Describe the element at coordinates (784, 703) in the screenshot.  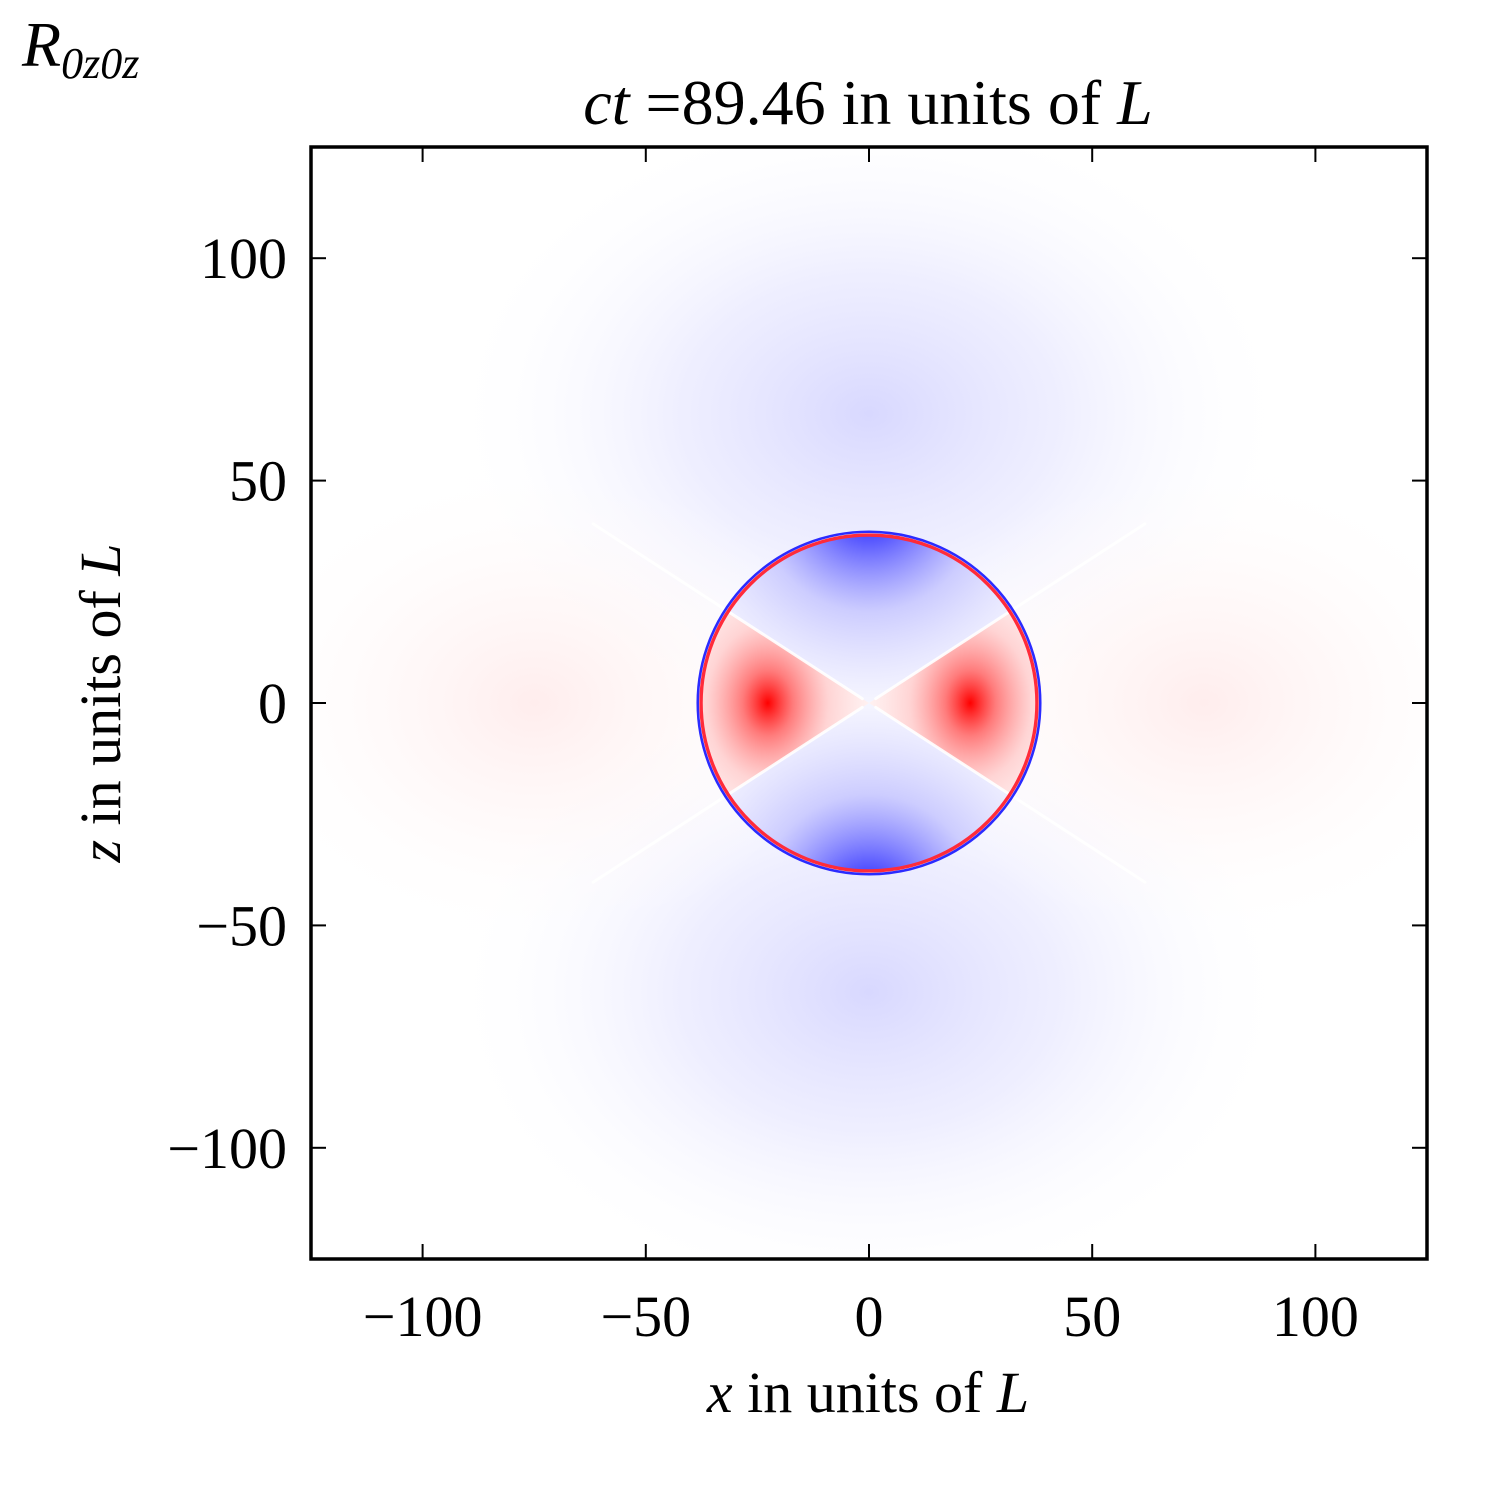
I see `wedge-red-left` at that location.